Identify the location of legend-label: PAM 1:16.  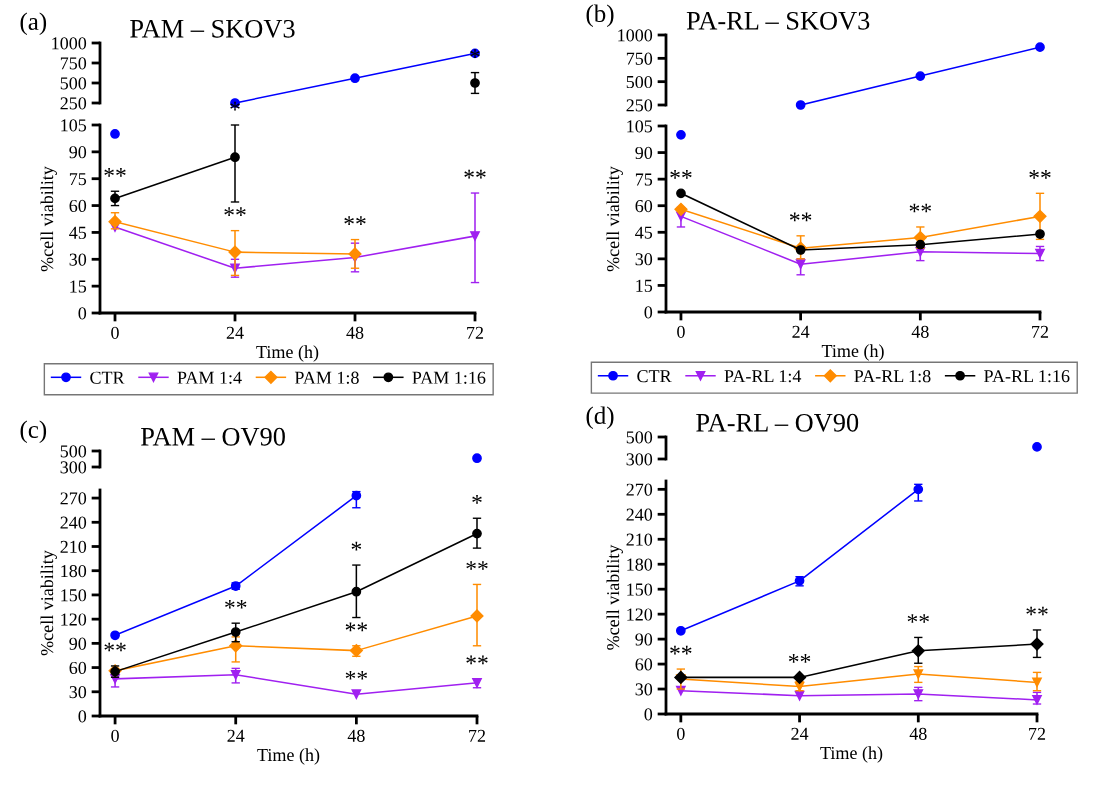
(449, 377).